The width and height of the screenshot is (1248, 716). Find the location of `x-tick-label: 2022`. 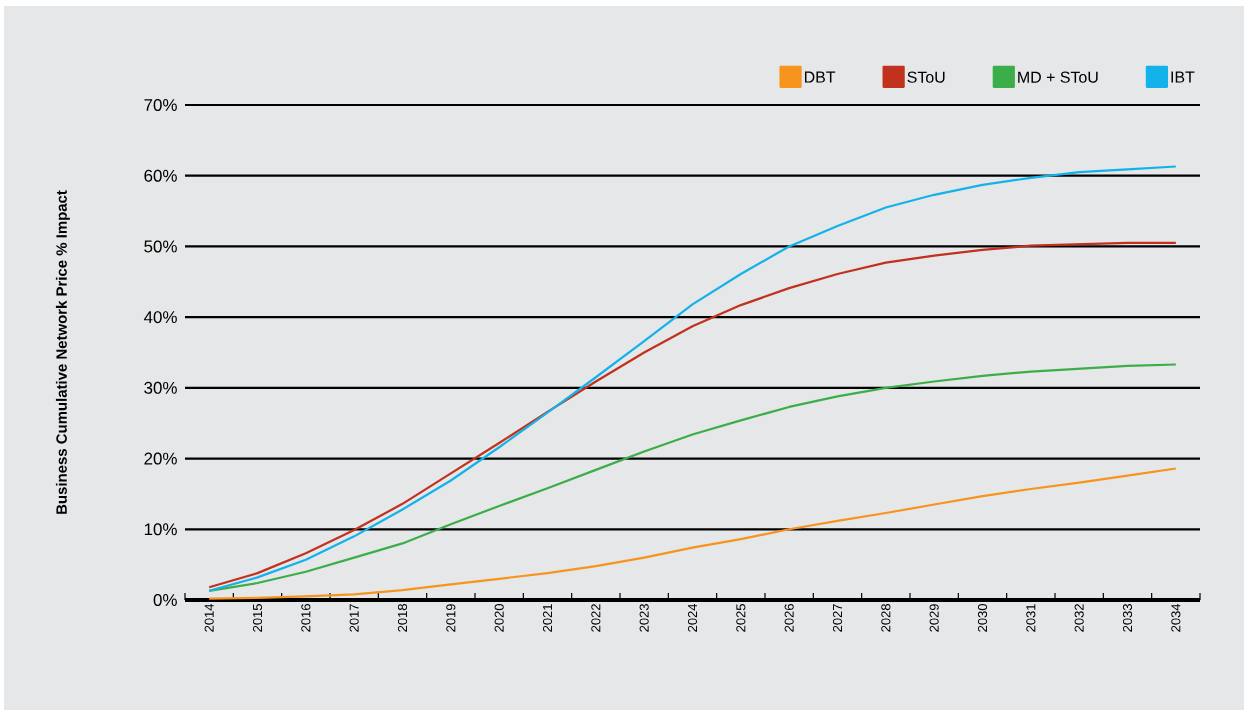

x-tick-label: 2022 is located at coordinates (596, 618).